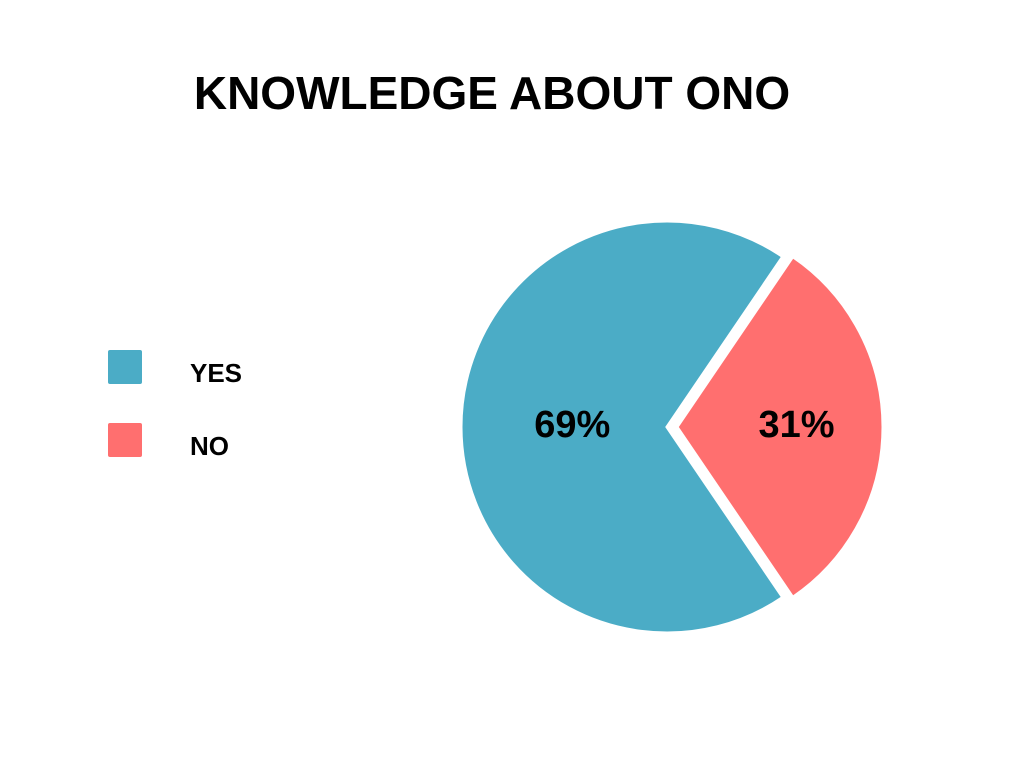 The width and height of the screenshot is (1024, 768). I want to click on pie-slice, so click(780, 427).